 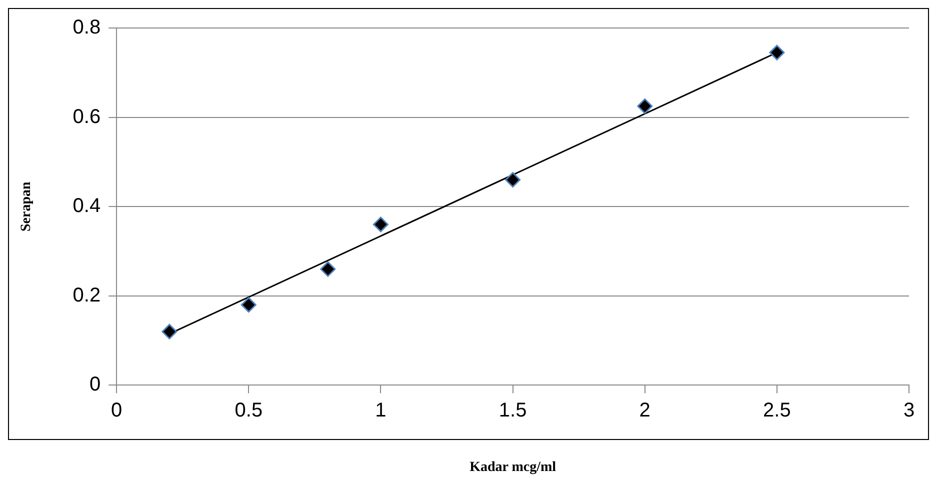 What do you see at coordinates (513, 468) in the screenshot?
I see `x-axis-title: Kadar mcg/ml` at bounding box center [513, 468].